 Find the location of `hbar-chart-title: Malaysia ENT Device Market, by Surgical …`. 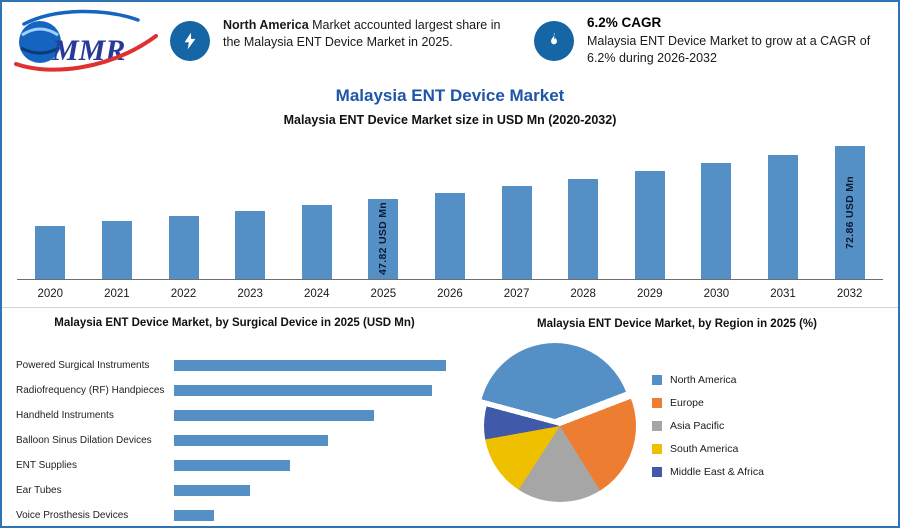

hbar-chart-title: Malaysia ENT Device Market, by Surgical … is located at coordinates (234, 323).